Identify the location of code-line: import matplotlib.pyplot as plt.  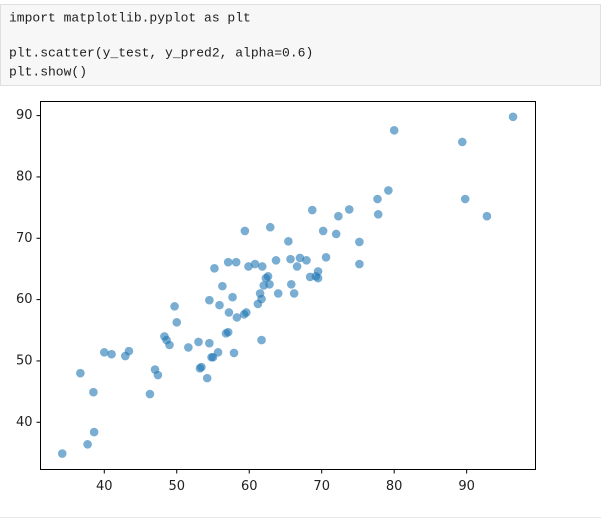
(130, 17).